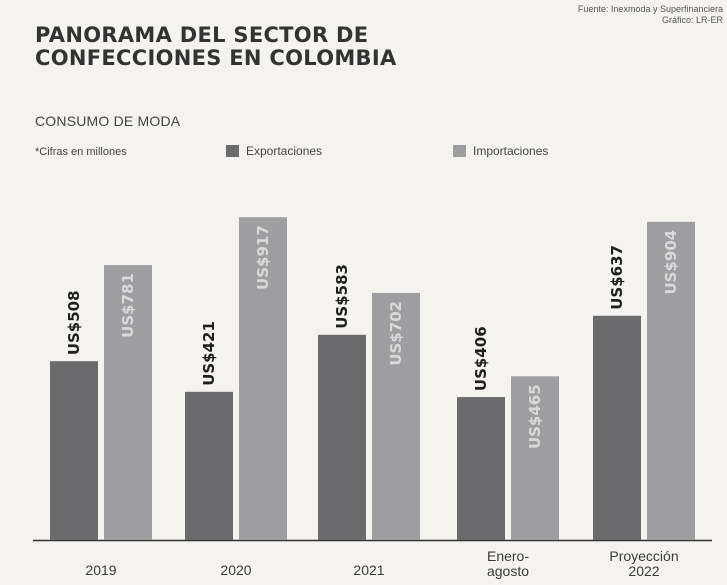  Describe the element at coordinates (284, 151) in the screenshot. I see `legend-label-exportaciones: Exportaciones` at that location.